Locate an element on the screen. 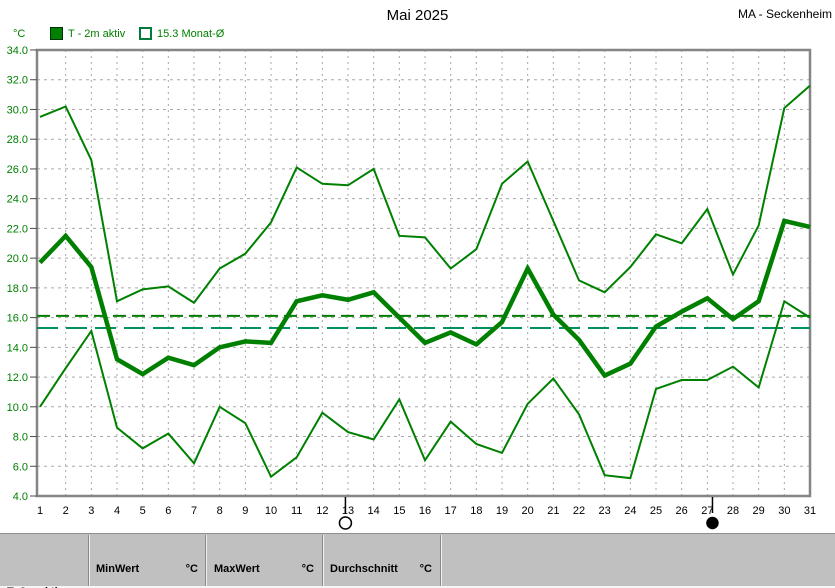 The image size is (835, 588). legend-item-label: T - 2m aktiv is located at coordinates (97, 33).